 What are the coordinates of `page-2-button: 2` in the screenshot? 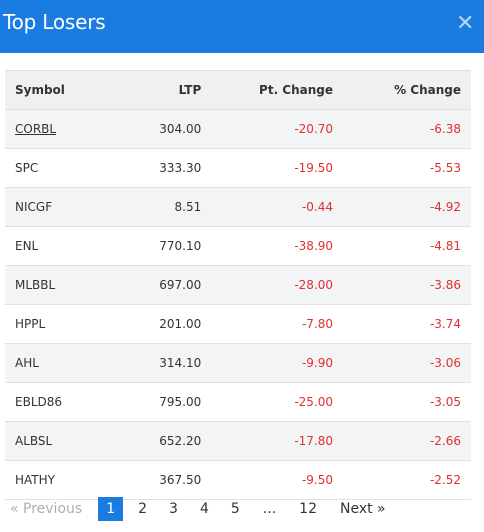 It's located at (143, 509).